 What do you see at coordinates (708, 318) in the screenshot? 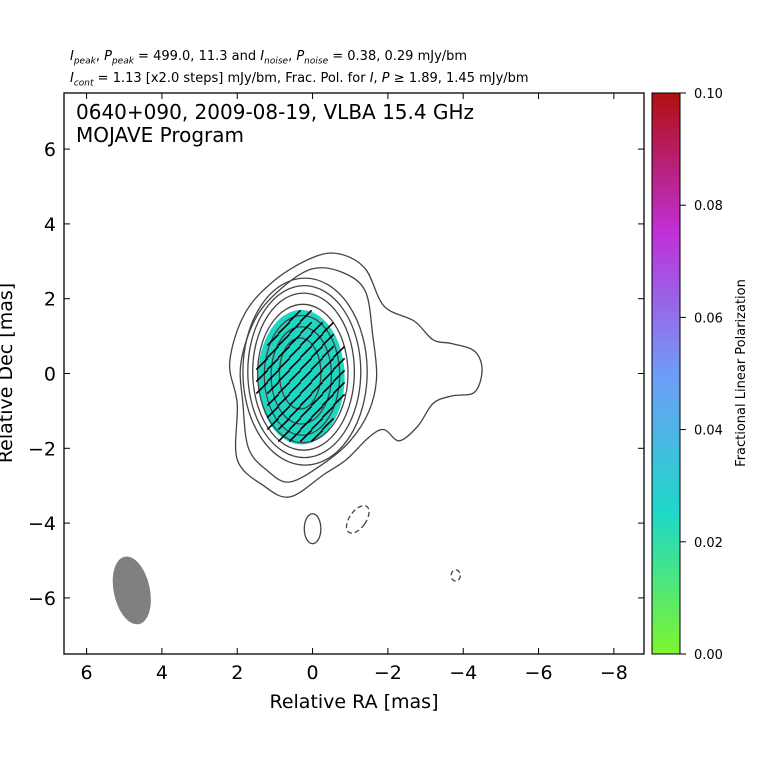
I see `colorbar-tick-label: 0.06` at bounding box center [708, 318].